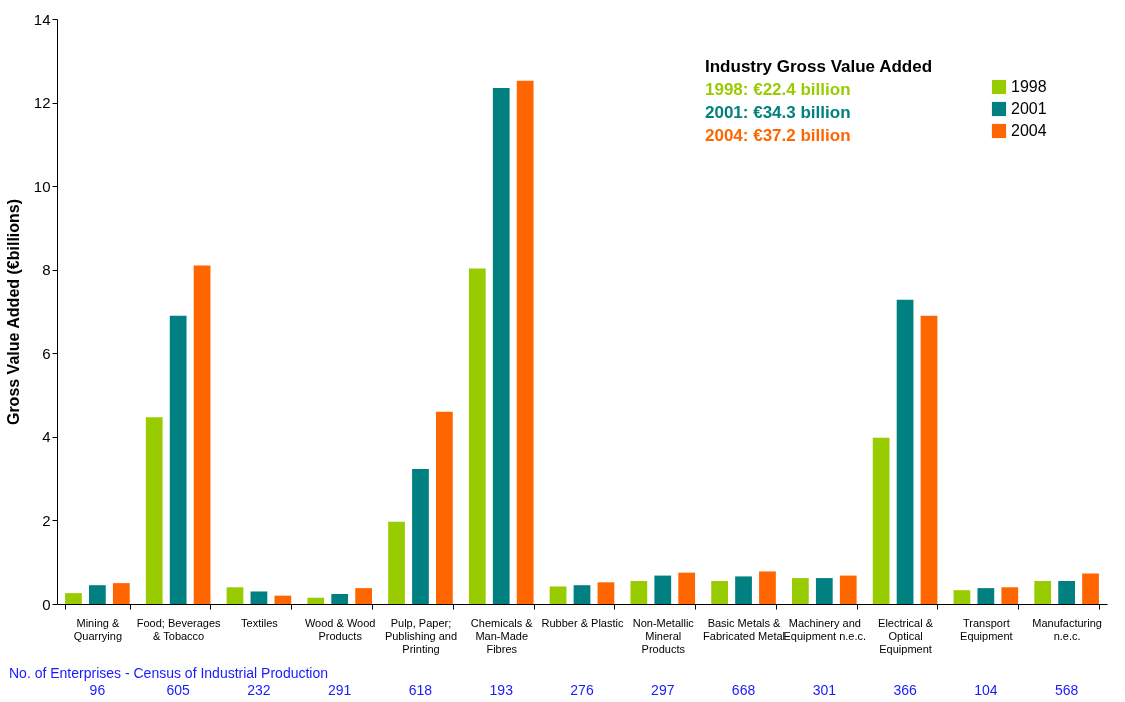  I want to click on text: 366, so click(905, 690).